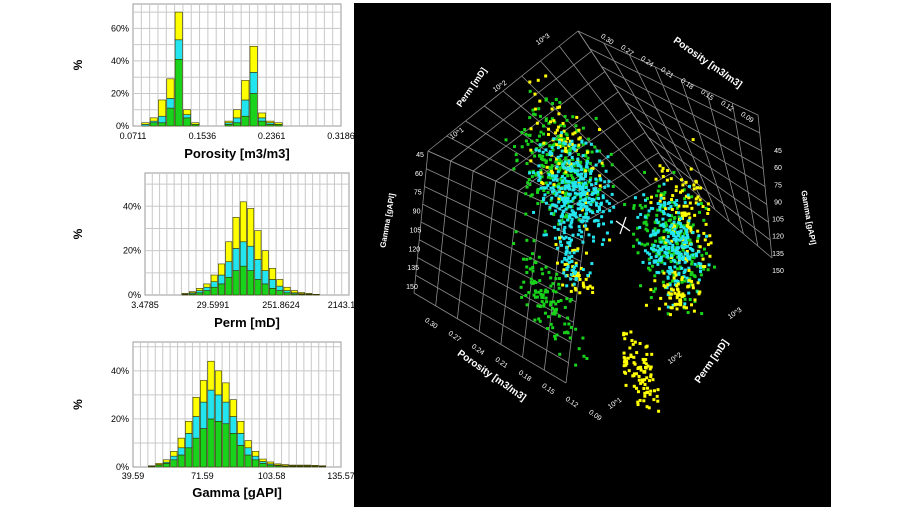  Describe the element at coordinates (778, 271) in the screenshot. I see `gamma-tick-label: 150` at that location.